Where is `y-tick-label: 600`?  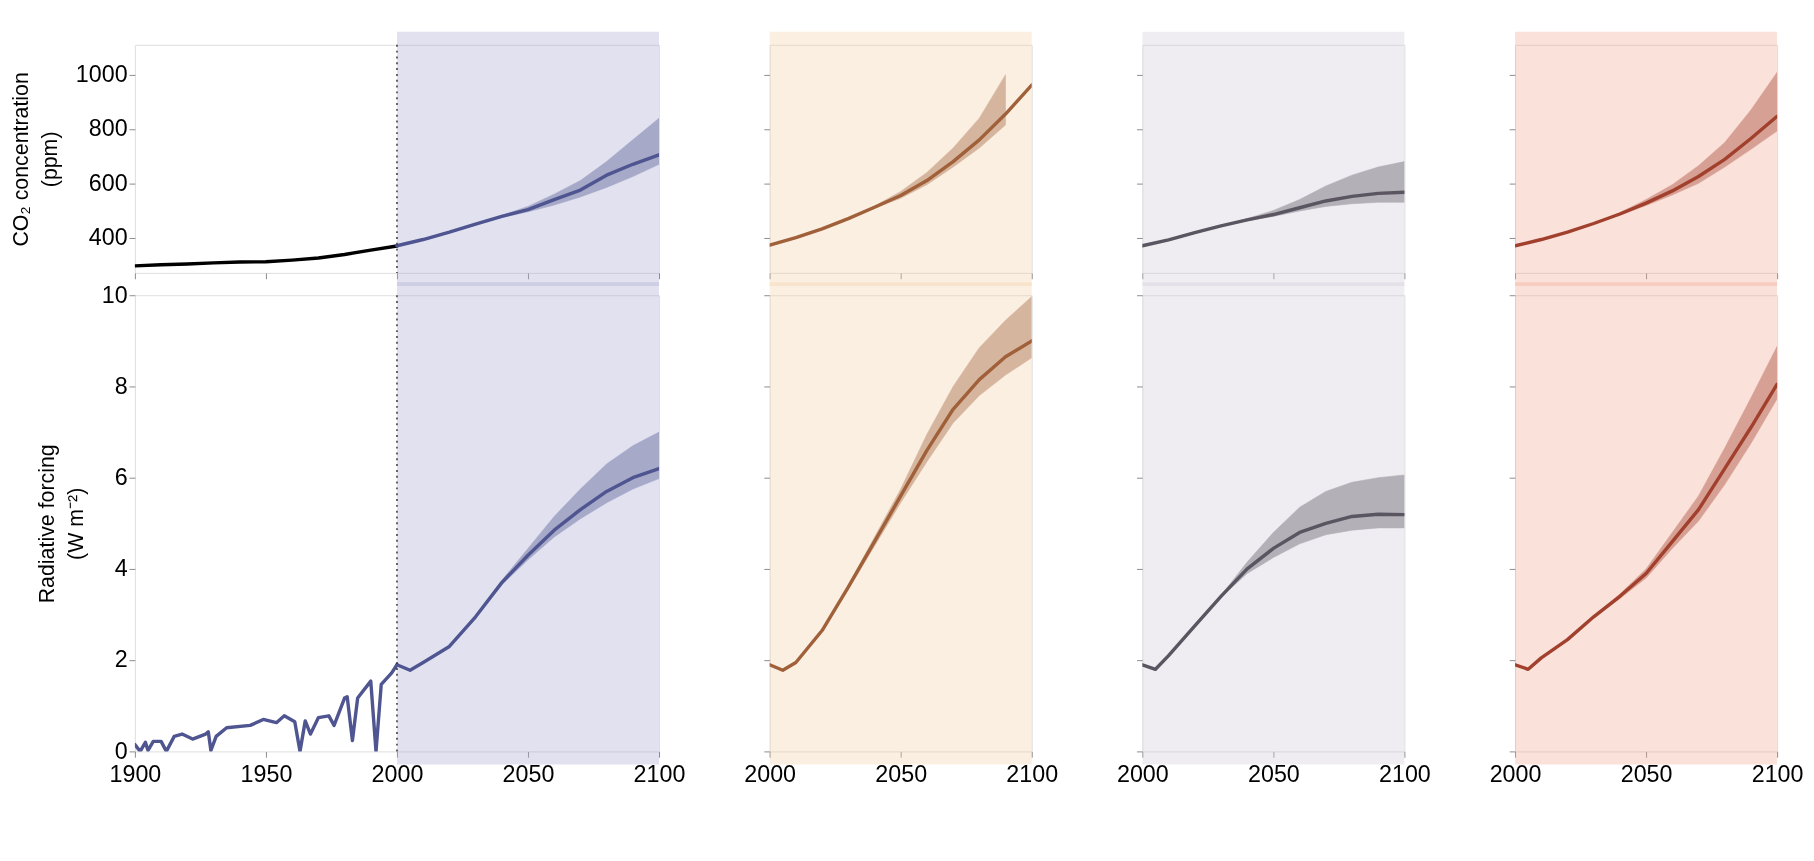 y-tick-label: 600 is located at coordinates (108, 182).